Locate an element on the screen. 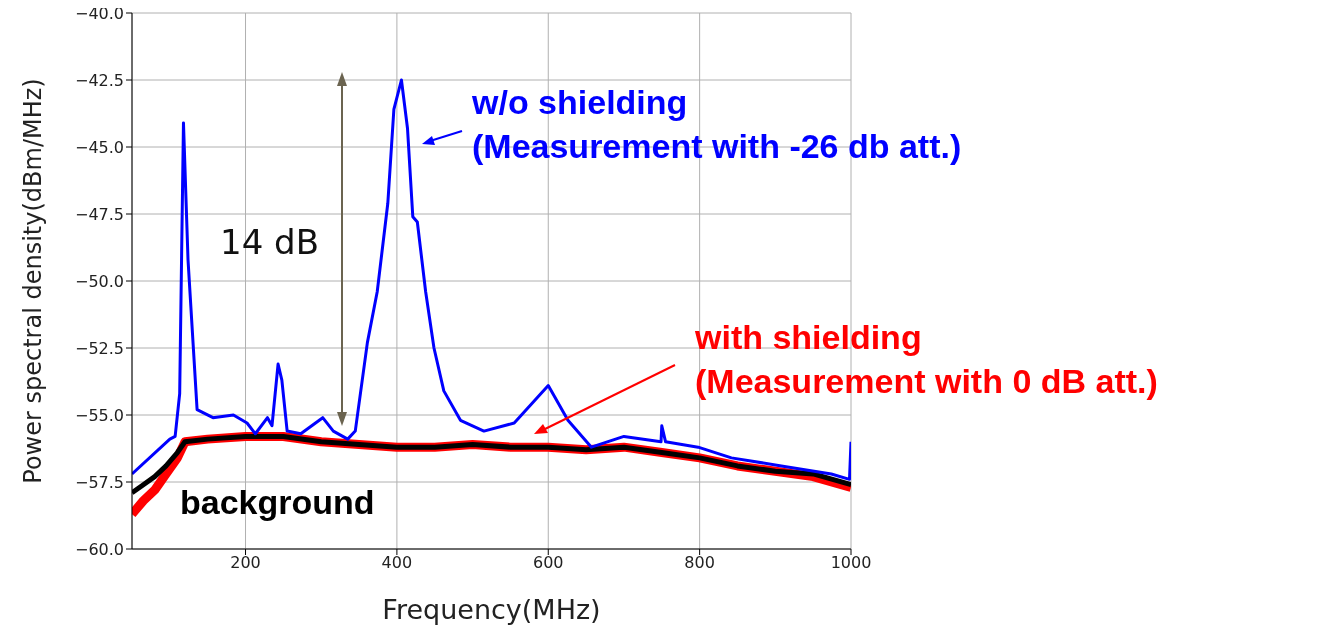 The image size is (1325, 627). x-tick-label: 400 is located at coordinates (397, 563).